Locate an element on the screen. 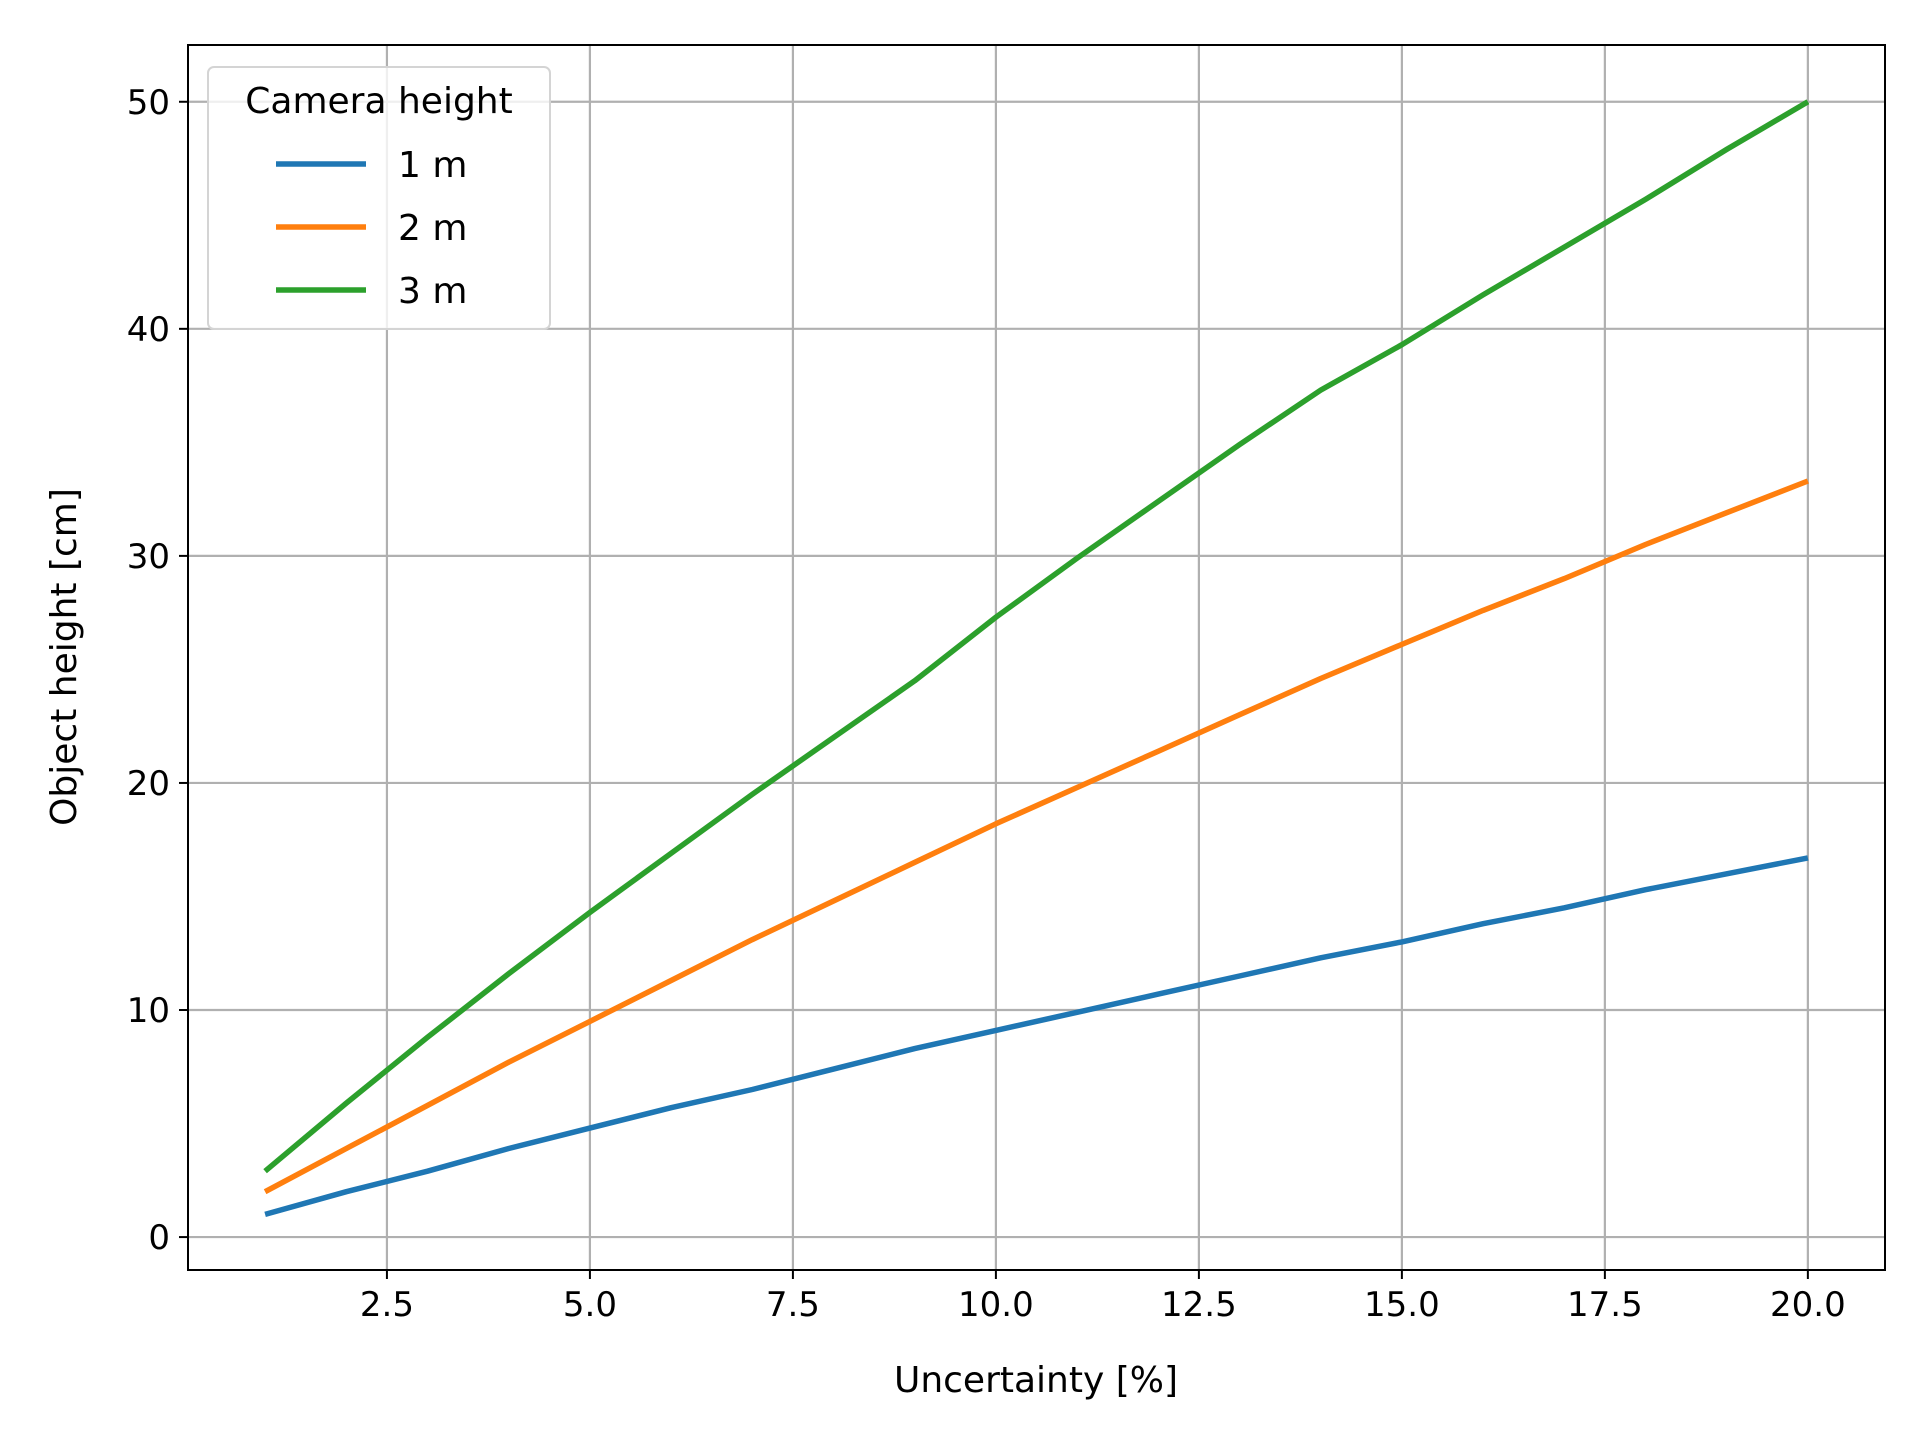  legend-label: 2 m is located at coordinates (432, 228).